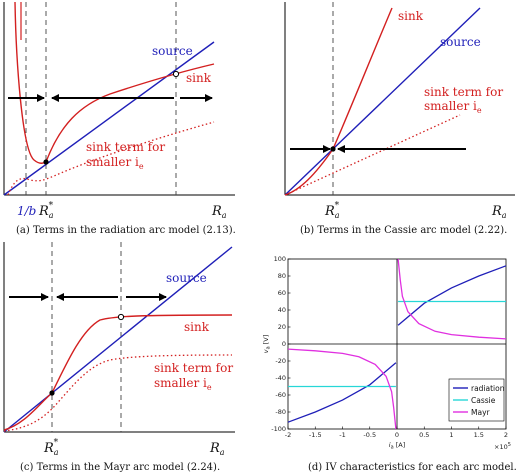 Image resolution: width=520 pixels, height=475 pixels. I want to click on panel-c-caption: (c) Terms in the Mayr arc model (2.24)., so click(120, 467).